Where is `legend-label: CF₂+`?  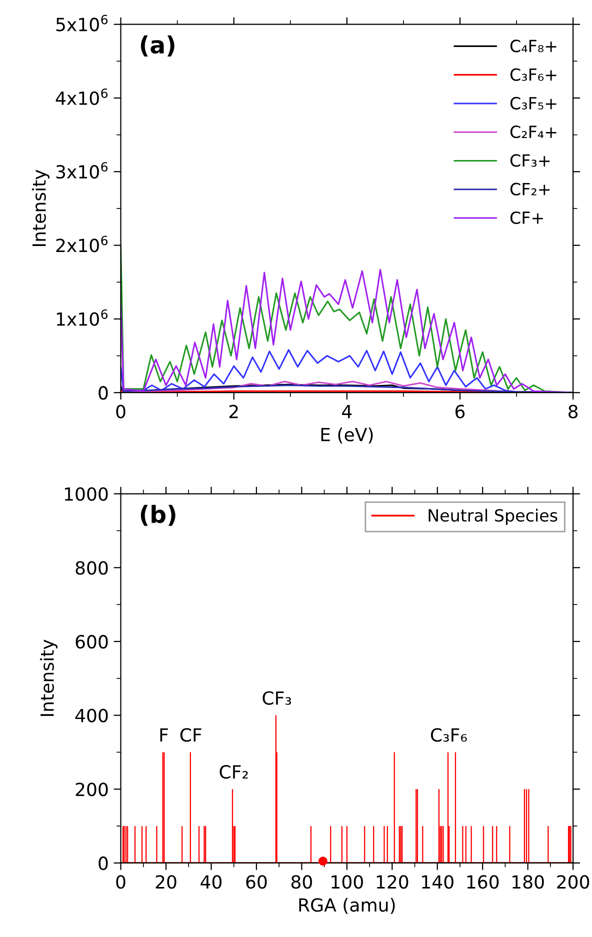 legend-label: CF₂+ is located at coordinates (530, 189).